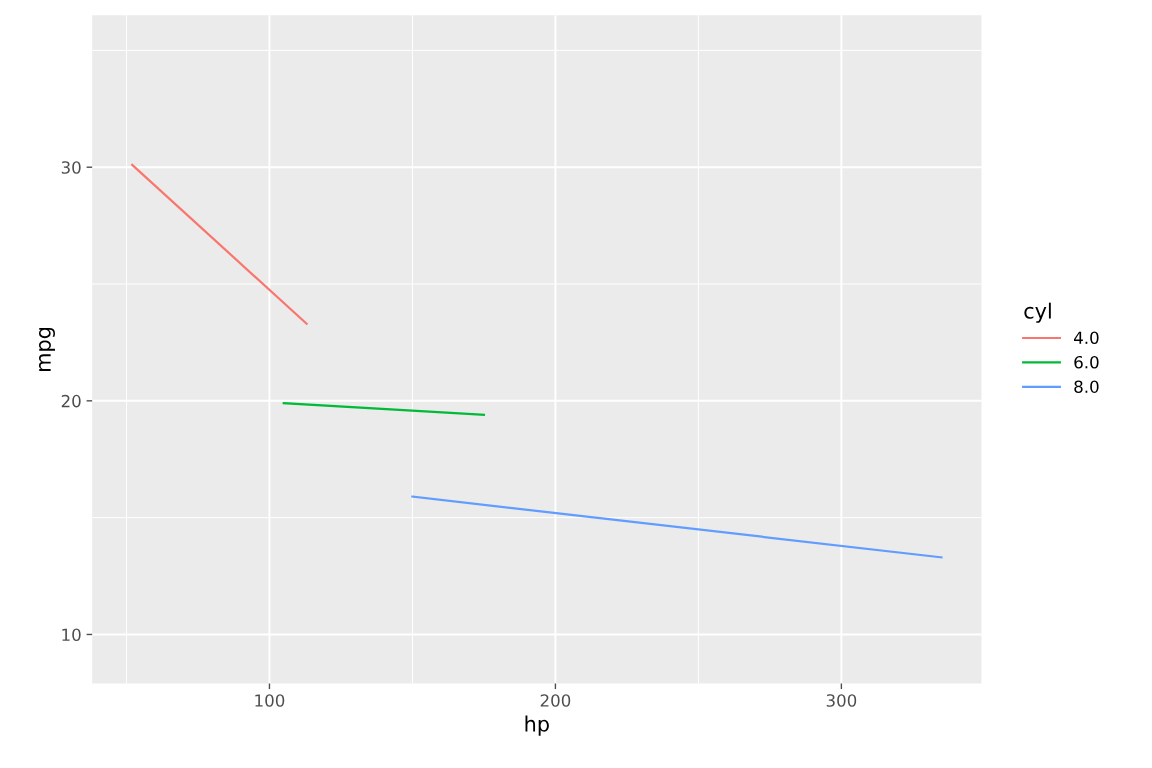 The image size is (1152, 768). Describe the element at coordinates (1086, 386) in the screenshot. I see `legend-label: 8.0` at that location.